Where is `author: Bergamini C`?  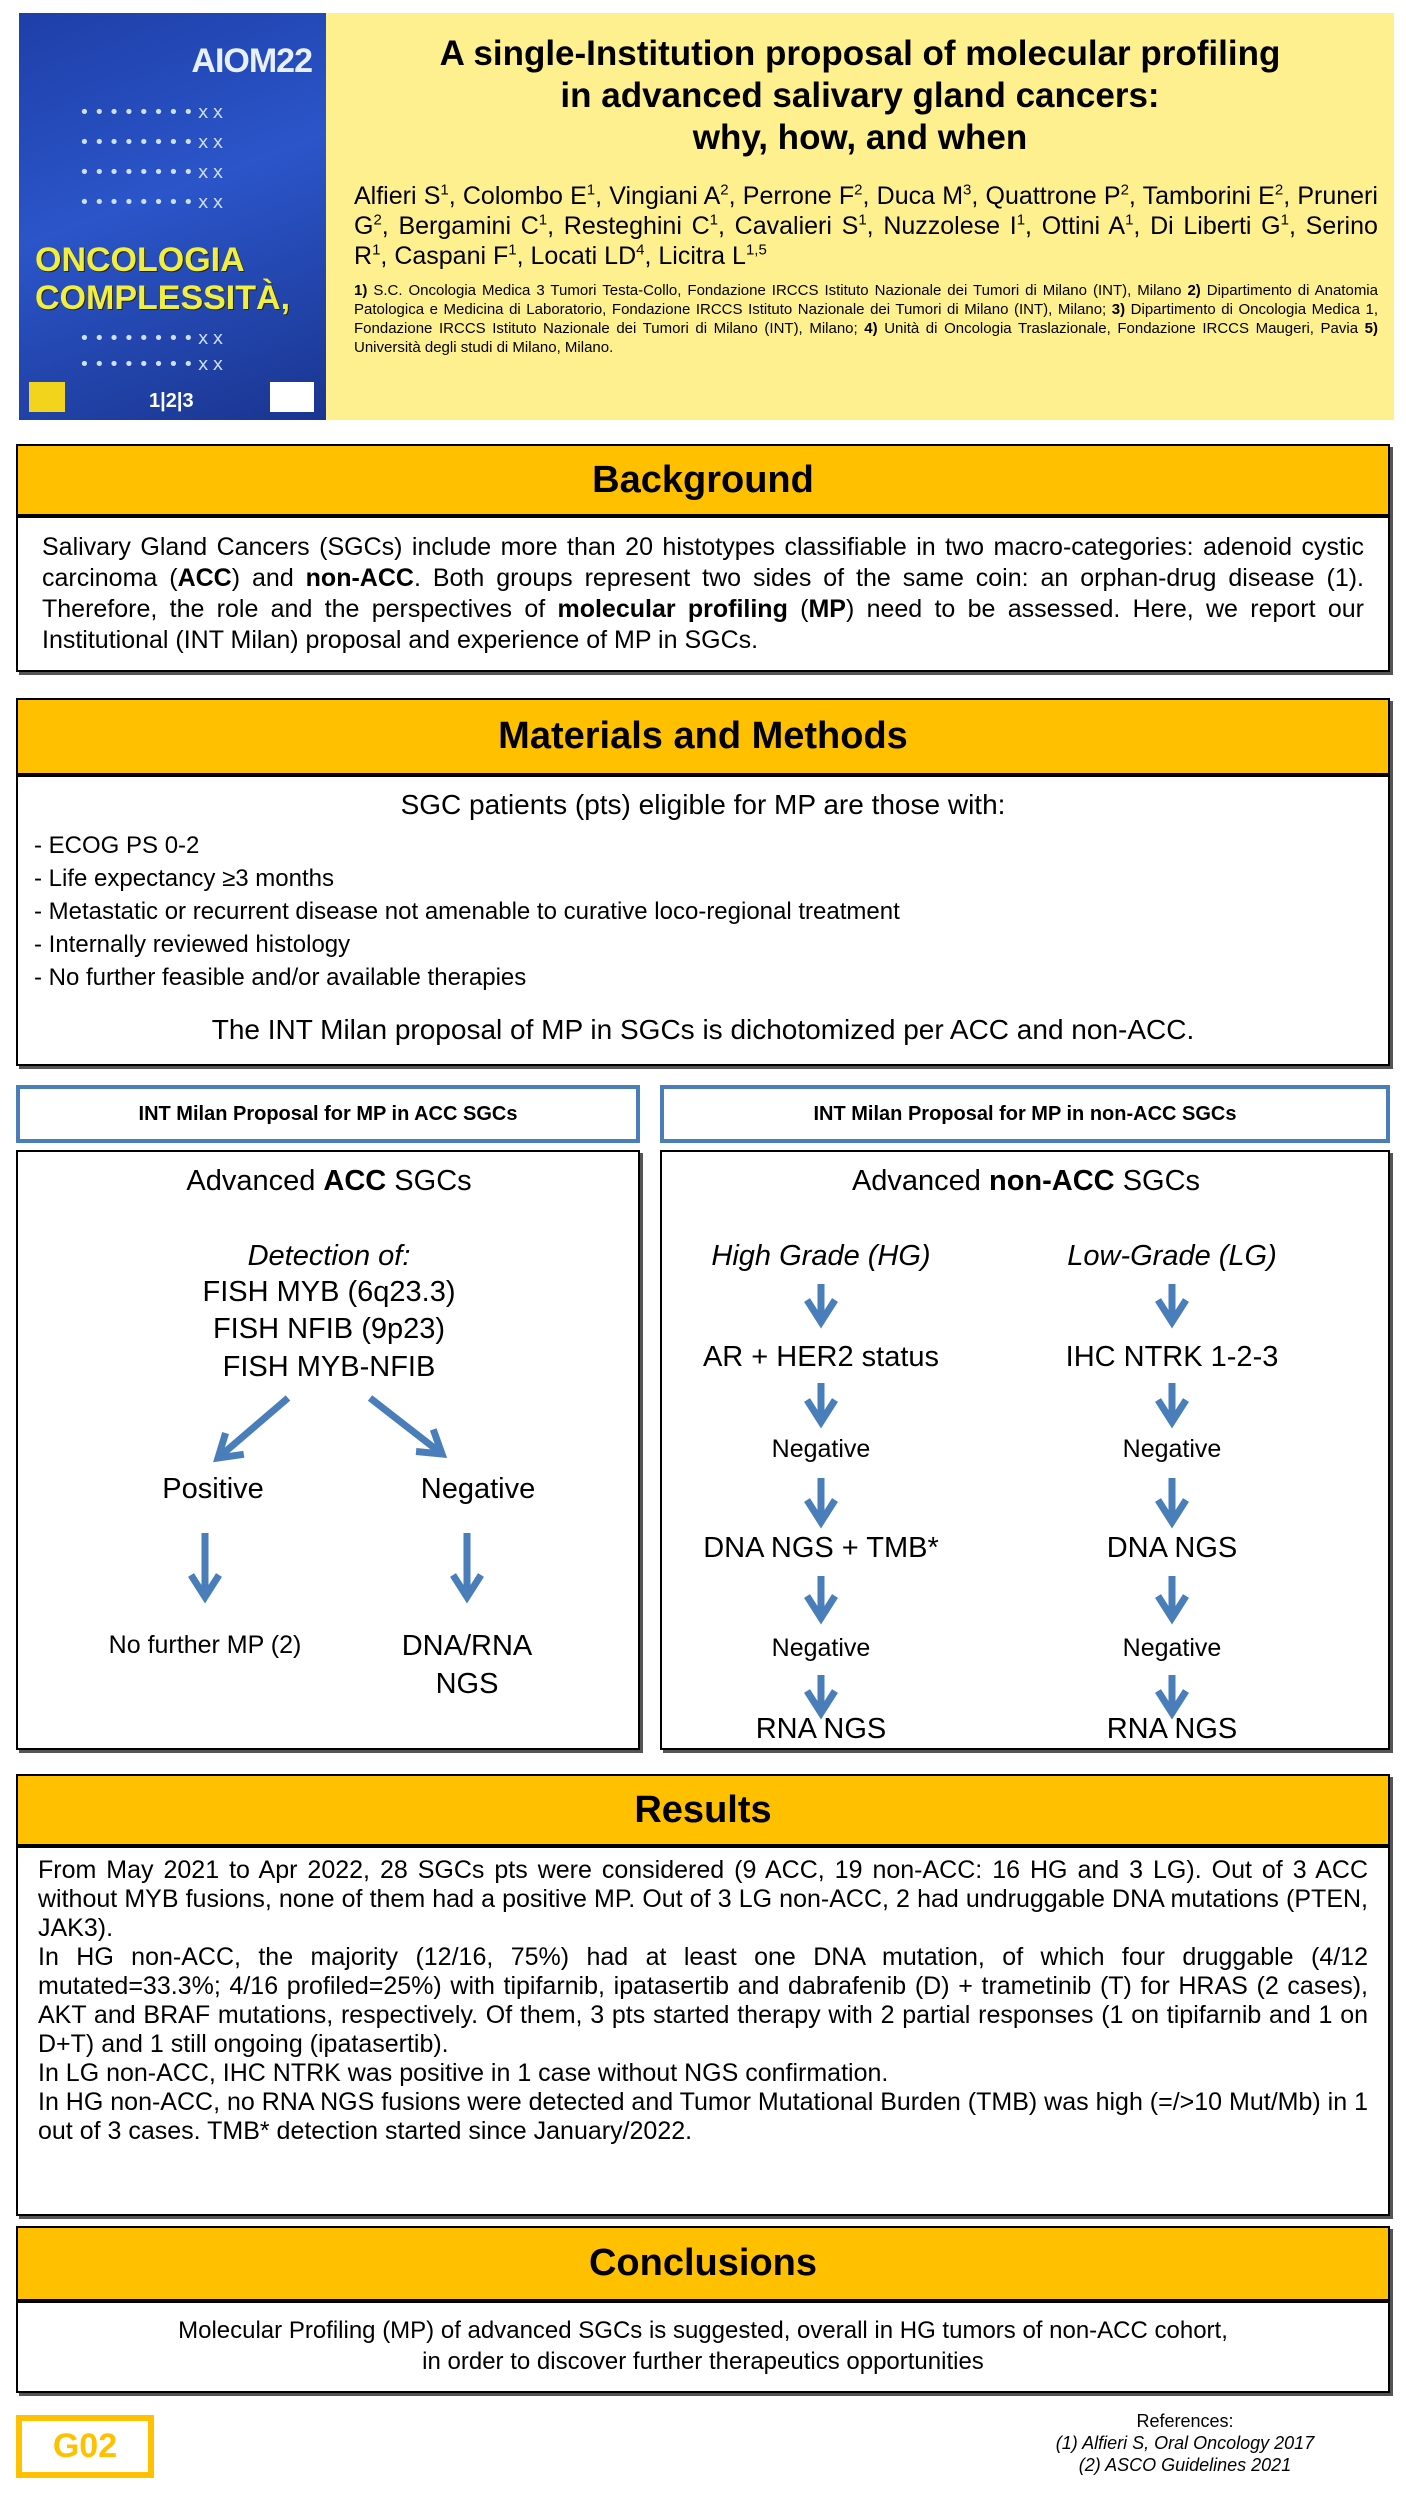
author: Bergamini C is located at coordinates (468, 226).